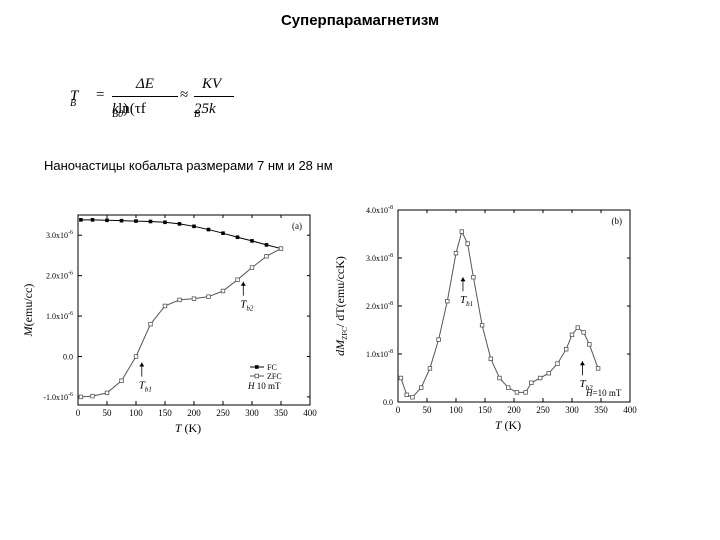 The width and height of the screenshot is (720, 540). I want to click on y-tick-label: 0.0, so click(68, 356).